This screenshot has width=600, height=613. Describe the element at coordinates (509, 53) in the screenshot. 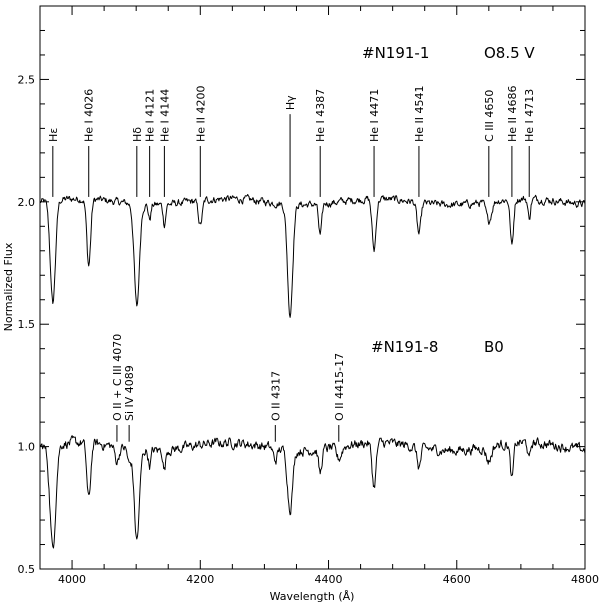

I see `series-1-type: O8.5 V` at that location.